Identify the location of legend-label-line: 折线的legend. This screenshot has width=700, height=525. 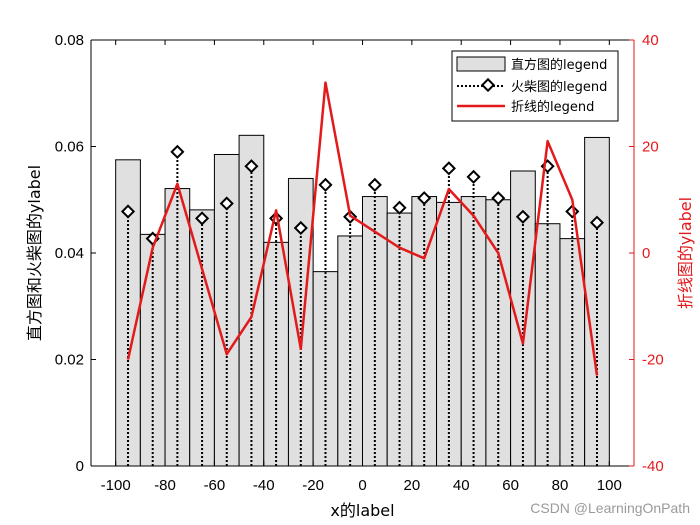
(552, 107).